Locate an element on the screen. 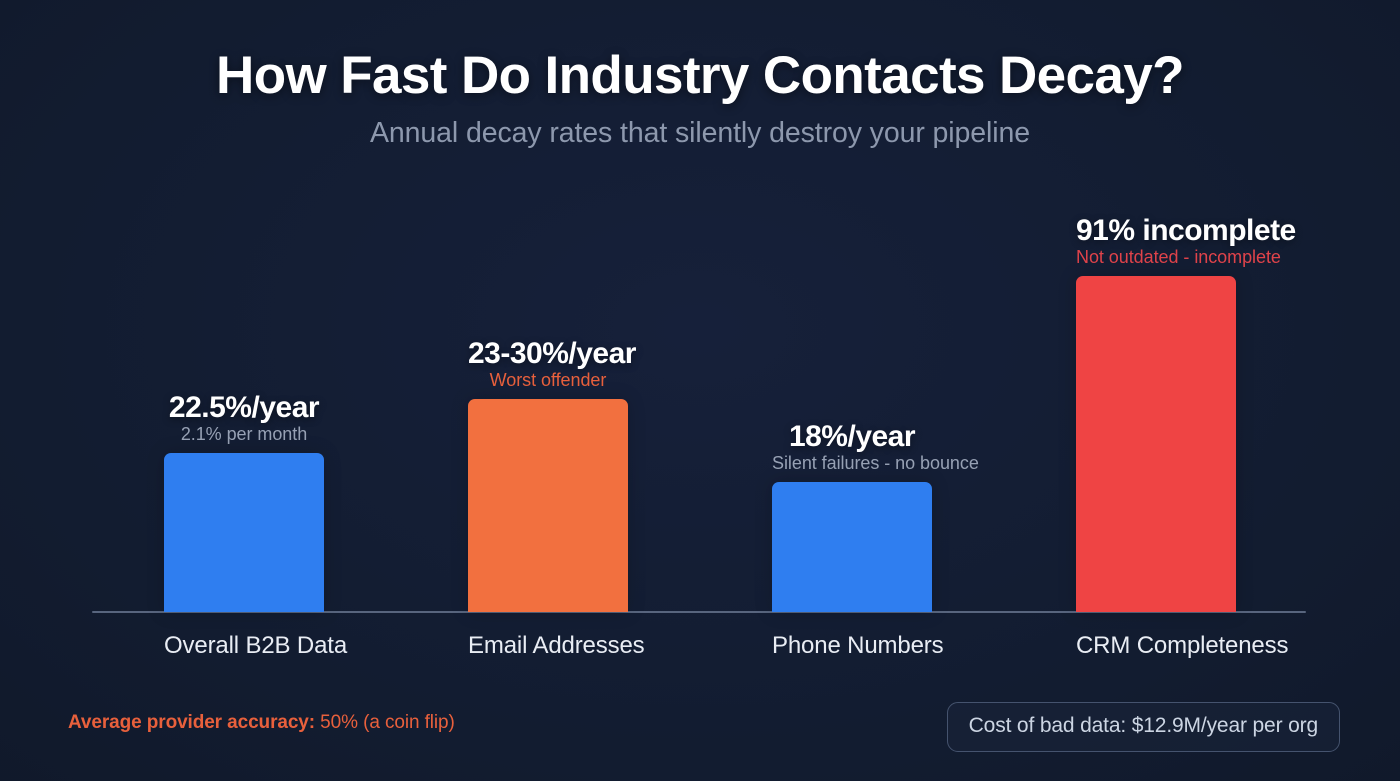  bar-value-label: 91% incomplete is located at coordinates (1186, 230).